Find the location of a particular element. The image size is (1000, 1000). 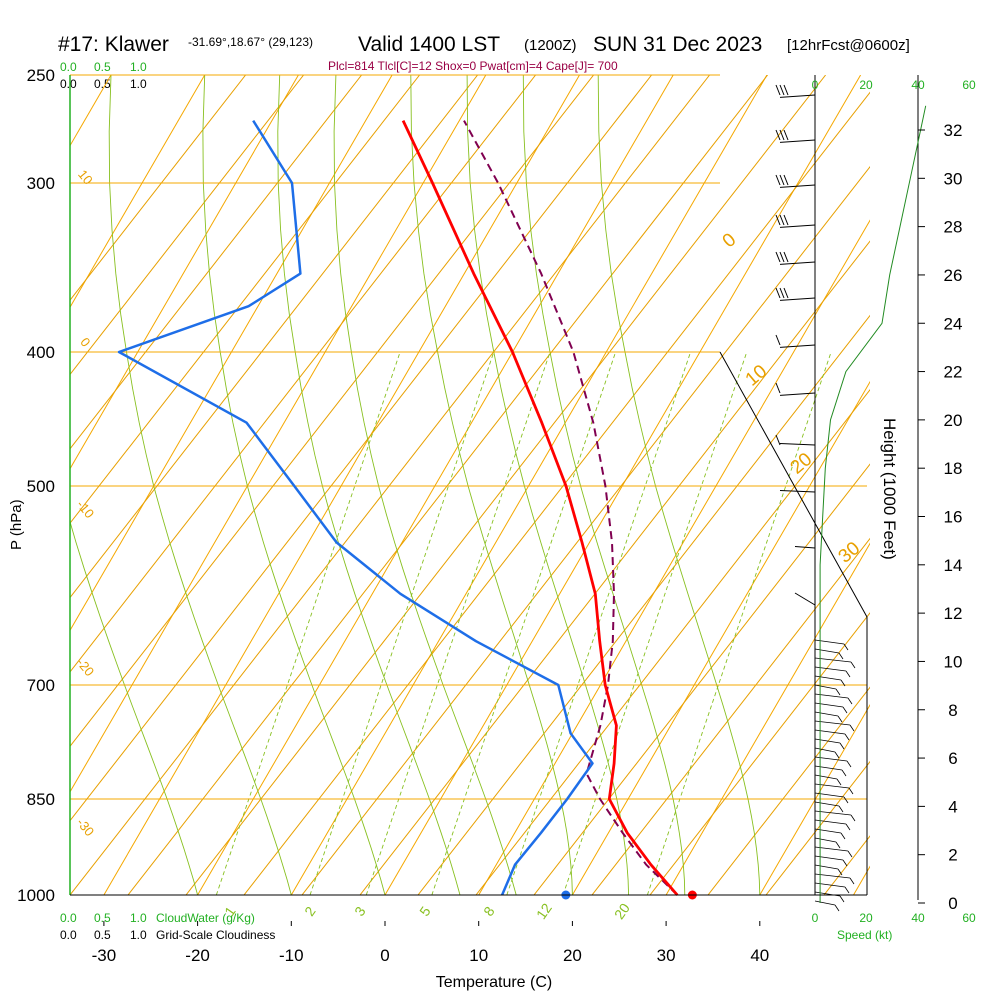

utc-time: (1200Z) is located at coordinates (550, 45).